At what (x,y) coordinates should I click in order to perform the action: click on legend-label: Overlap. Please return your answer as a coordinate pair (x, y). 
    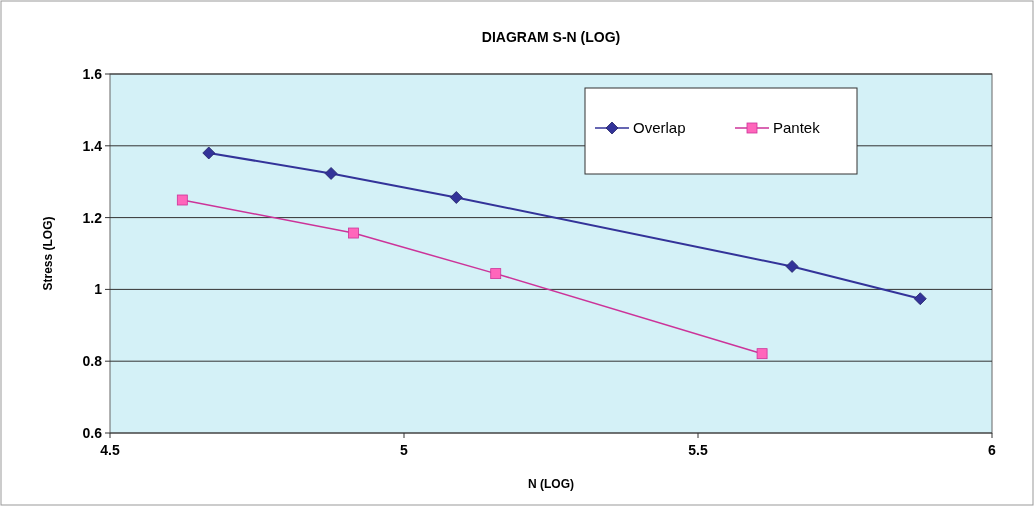
    Looking at the image, I should click on (659, 128).